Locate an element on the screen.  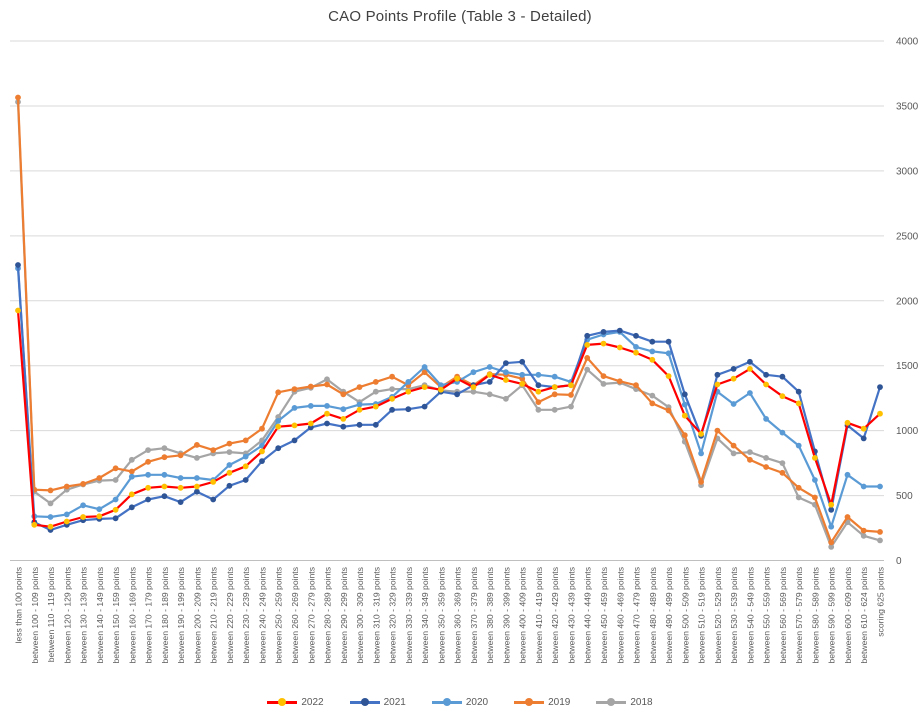
legend-item-2020: 2020 is located at coordinates (460, 702).